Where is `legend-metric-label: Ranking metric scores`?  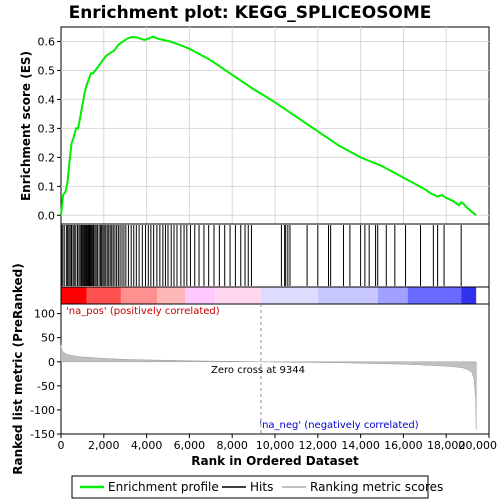 legend-metric-label: Ranking metric scores is located at coordinates (376, 487).